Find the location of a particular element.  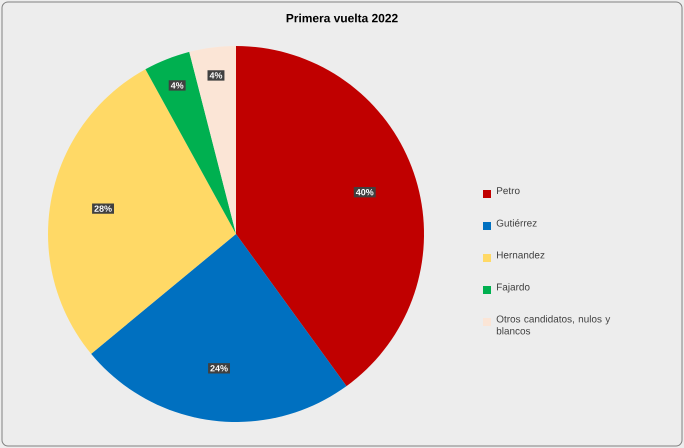

data-label: 24% is located at coordinates (219, 368).